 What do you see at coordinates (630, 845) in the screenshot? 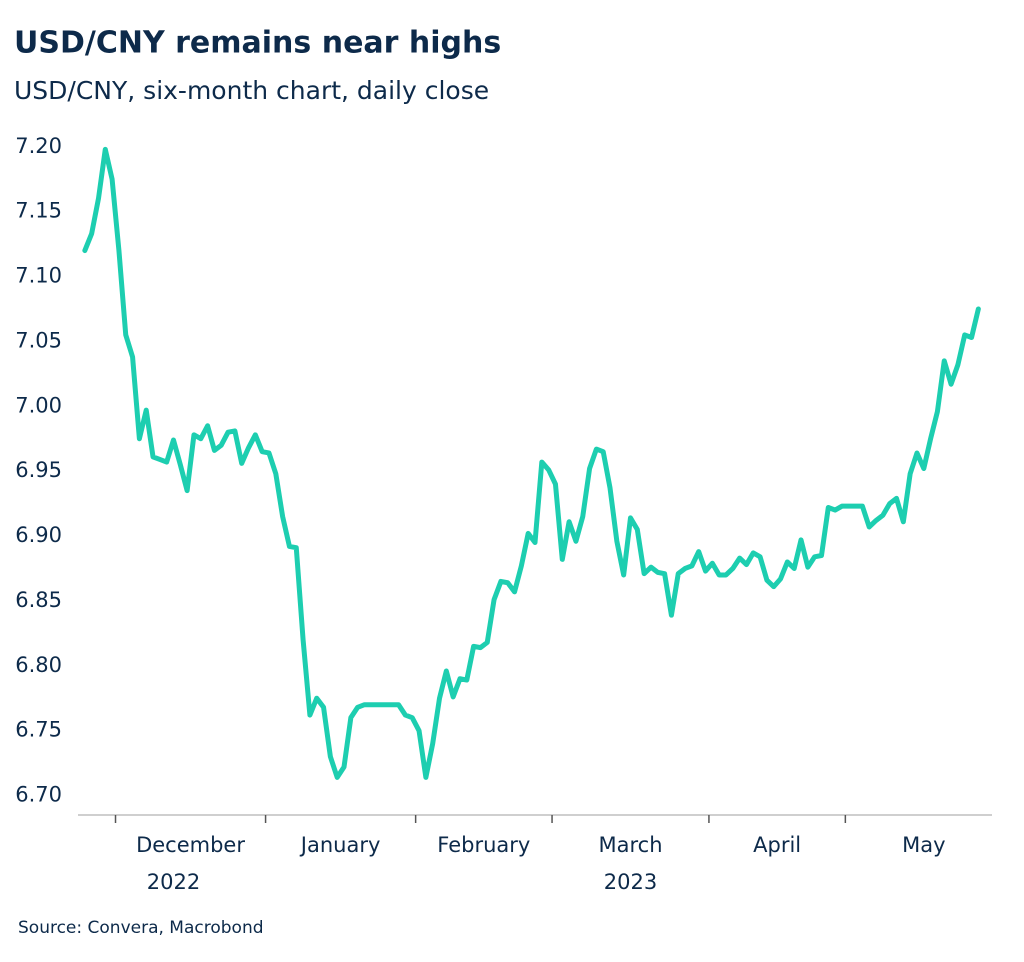
I see `x-tick-label: March` at bounding box center [630, 845].